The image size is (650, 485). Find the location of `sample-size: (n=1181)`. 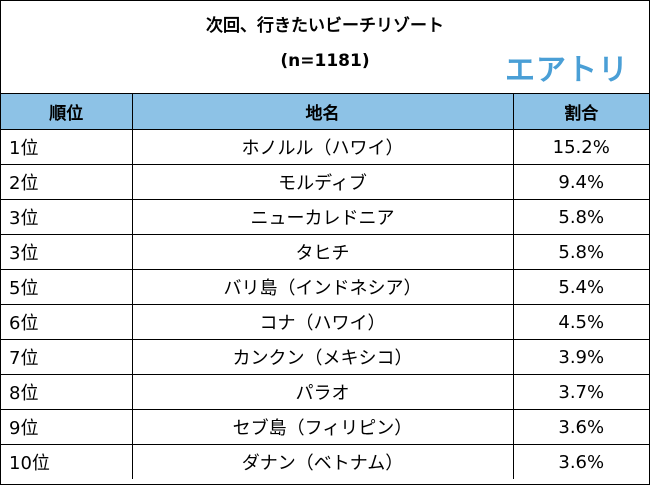

sample-size: (n=1181) is located at coordinates (325, 61).